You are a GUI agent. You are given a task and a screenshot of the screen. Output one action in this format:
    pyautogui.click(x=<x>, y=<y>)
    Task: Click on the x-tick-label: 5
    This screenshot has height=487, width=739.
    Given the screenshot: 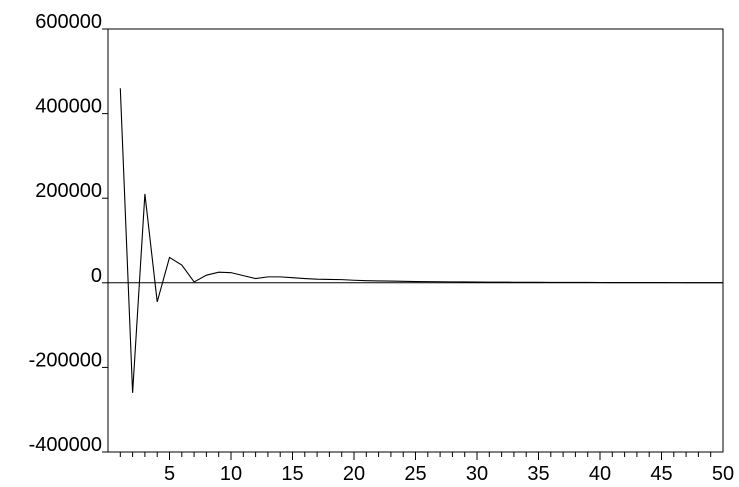 What is the action you would take?
    pyautogui.click(x=169, y=474)
    